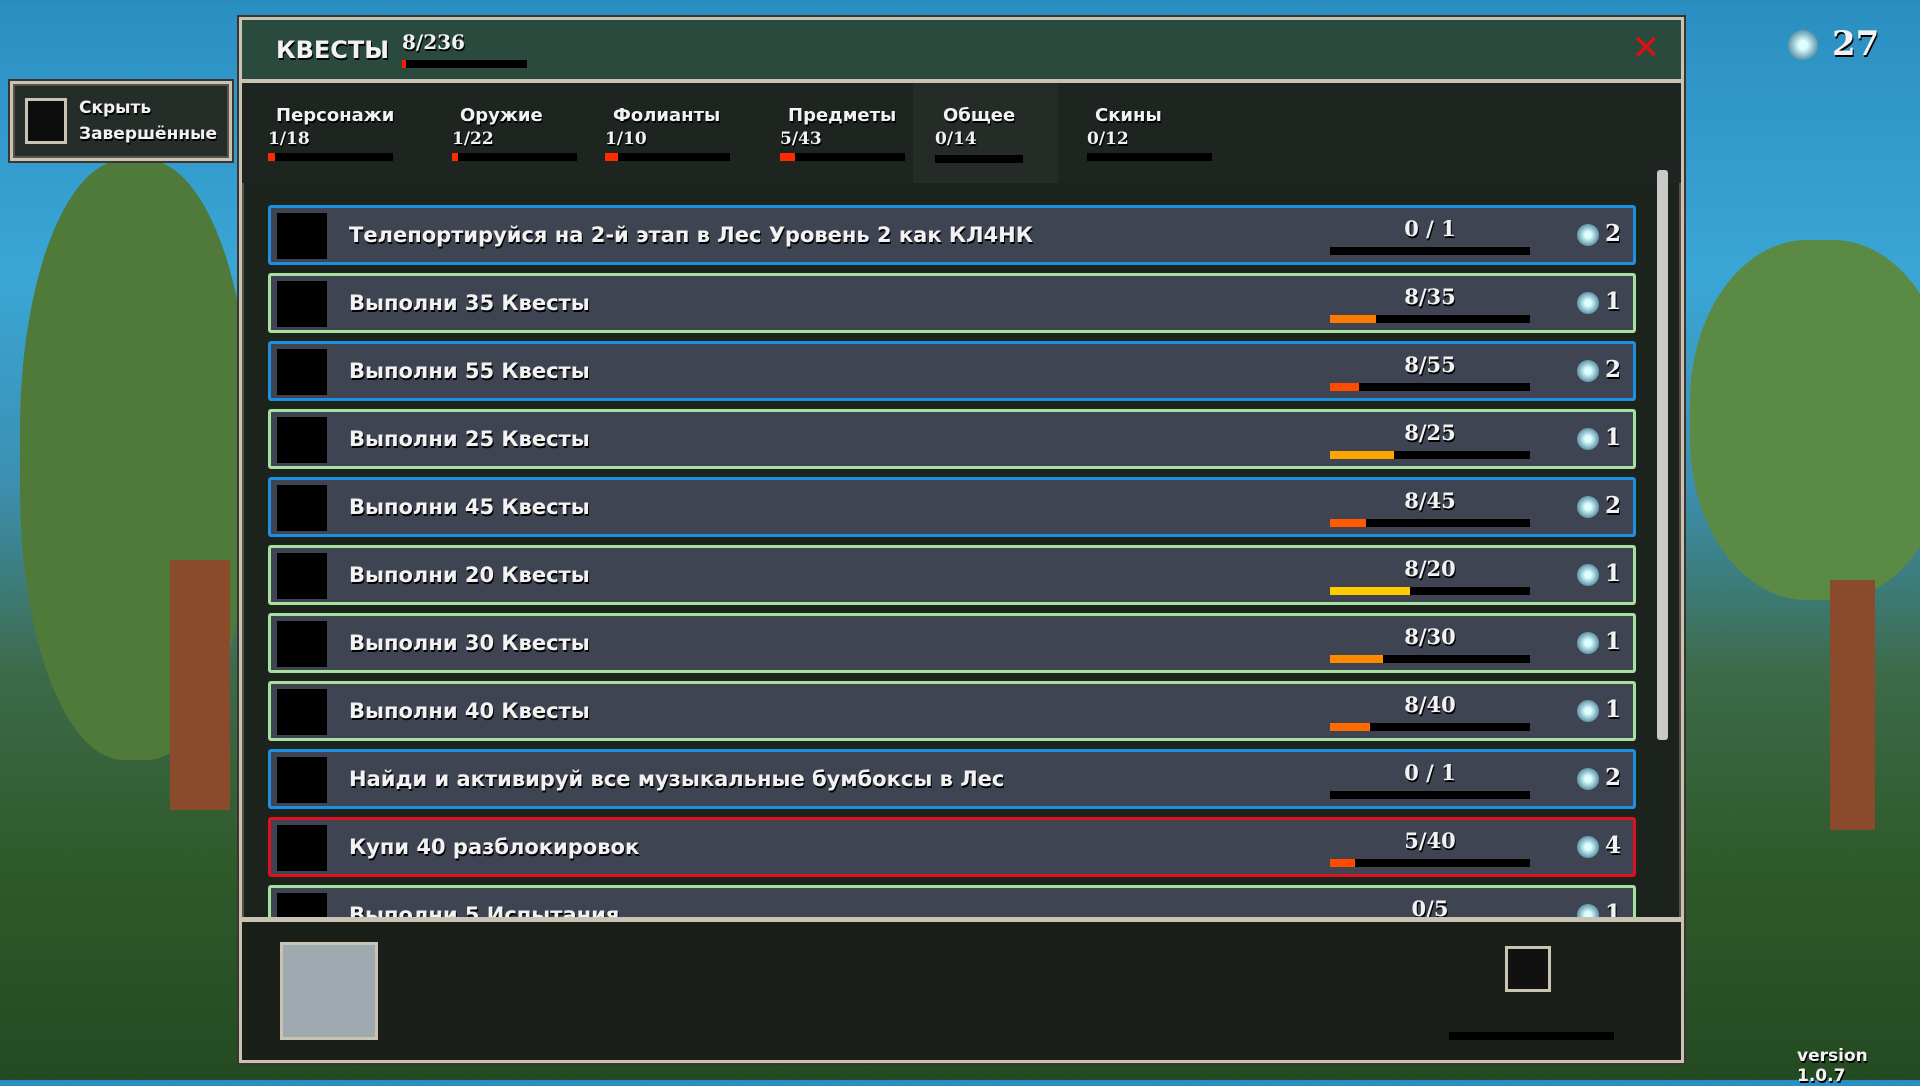 This screenshot has width=1920, height=1086. What do you see at coordinates (329, 991) in the screenshot?
I see `selected-quest-image` at bounding box center [329, 991].